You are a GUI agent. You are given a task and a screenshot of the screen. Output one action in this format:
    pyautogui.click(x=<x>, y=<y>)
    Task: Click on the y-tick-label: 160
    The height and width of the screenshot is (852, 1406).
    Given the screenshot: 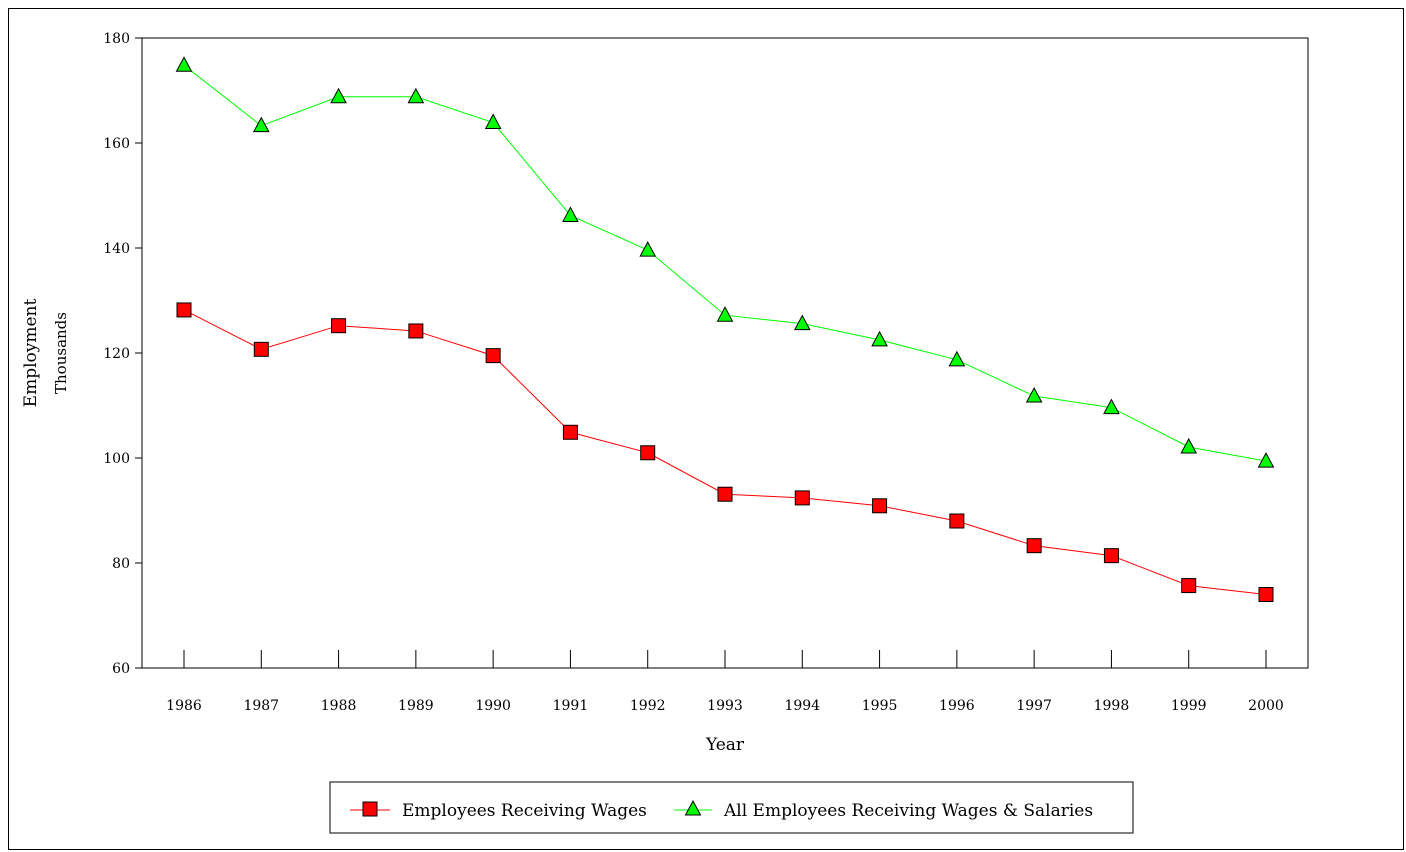 What is the action you would take?
    pyautogui.click(x=116, y=144)
    